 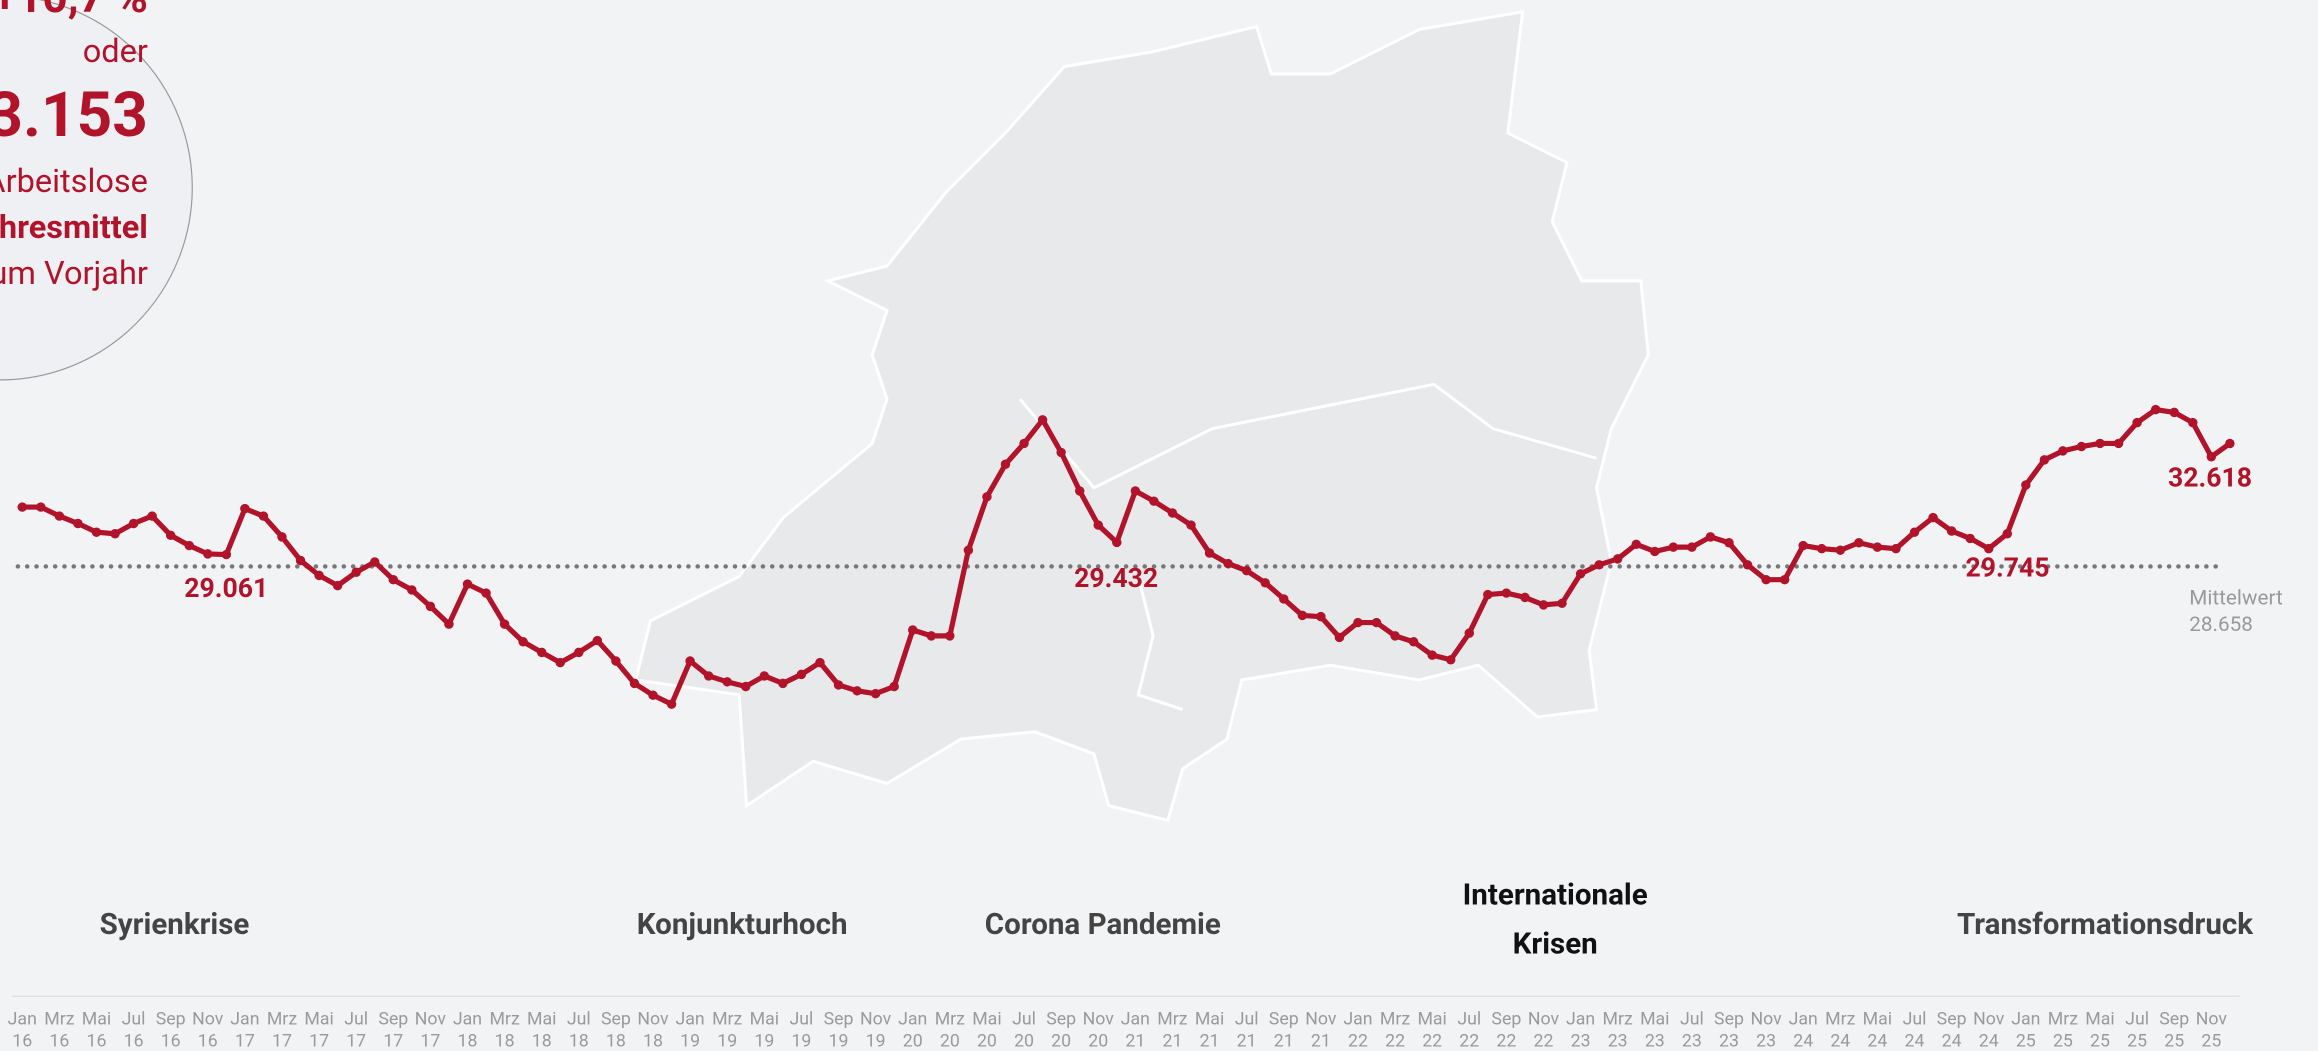 What do you see at coordinates (1952, 1030) in the screenshot?
I see `x-tick-label: Sep 24` at bounding box center [1952, 1030].